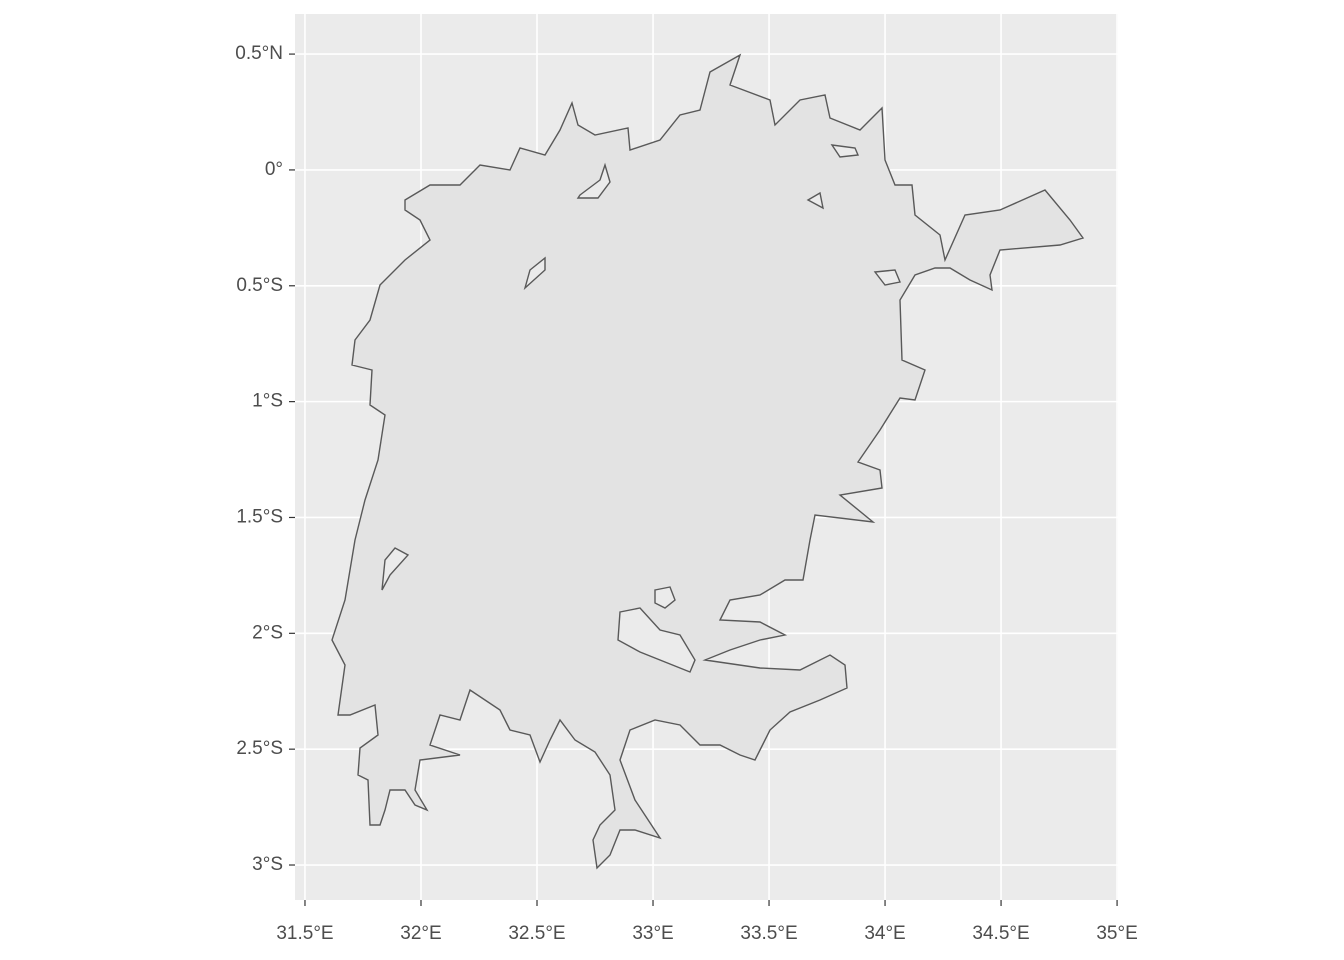 The height and width of the screenshot is (960, 1344). I want to click on y-tick-label: 0.5°S, so click(259, 285).